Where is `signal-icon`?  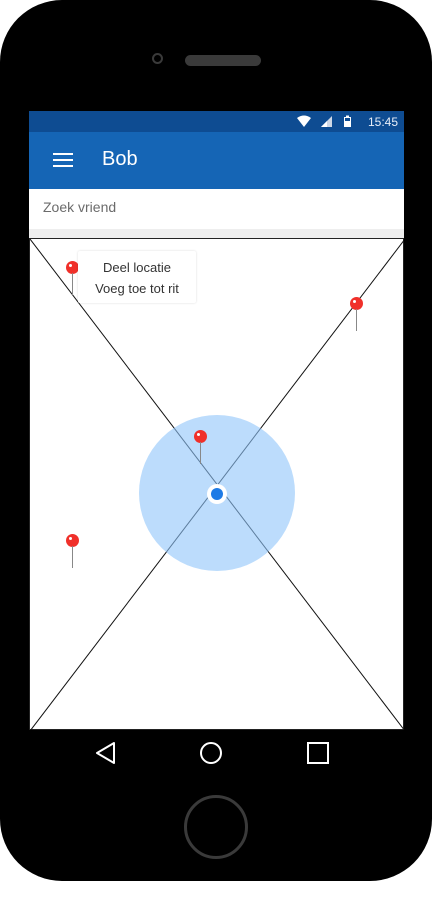 signal-icon is located at coordinates (326, 121).